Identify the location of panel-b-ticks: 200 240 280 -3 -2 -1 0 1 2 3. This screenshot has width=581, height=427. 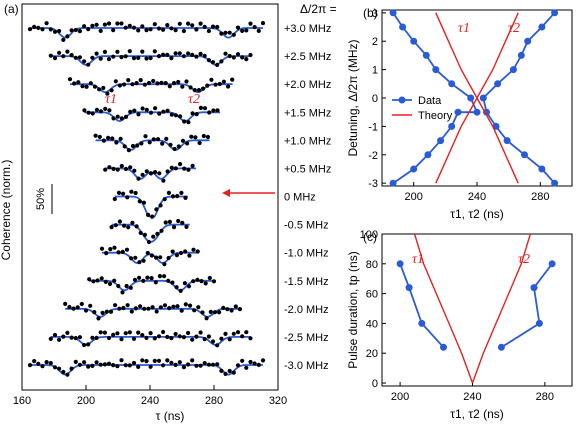
(458, 105).